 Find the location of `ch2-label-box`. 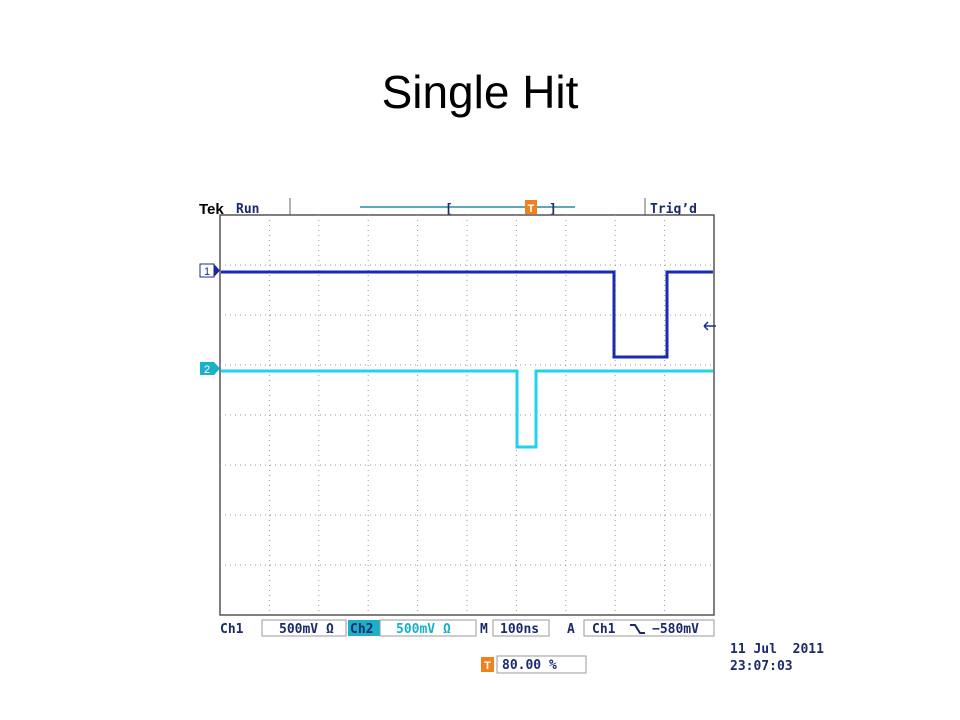

ch2-label-box is located at coordinates (364, 628).